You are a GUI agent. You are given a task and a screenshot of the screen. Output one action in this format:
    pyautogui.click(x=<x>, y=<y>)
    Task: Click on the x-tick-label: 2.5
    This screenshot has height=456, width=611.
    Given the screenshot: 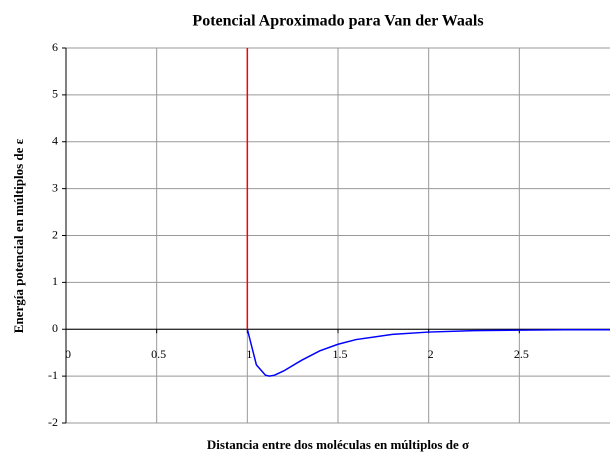 What is the action you would take?
    pyautogui.click(x=521, y=354)
    